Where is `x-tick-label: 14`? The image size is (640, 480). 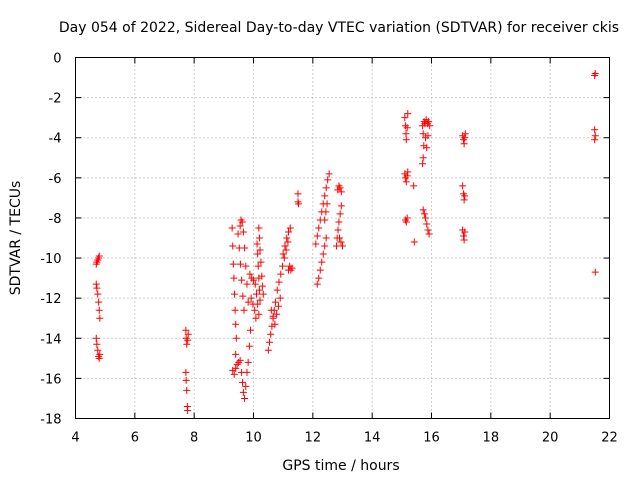
x-tick-label: 14 is located at coordinates (372, 438).